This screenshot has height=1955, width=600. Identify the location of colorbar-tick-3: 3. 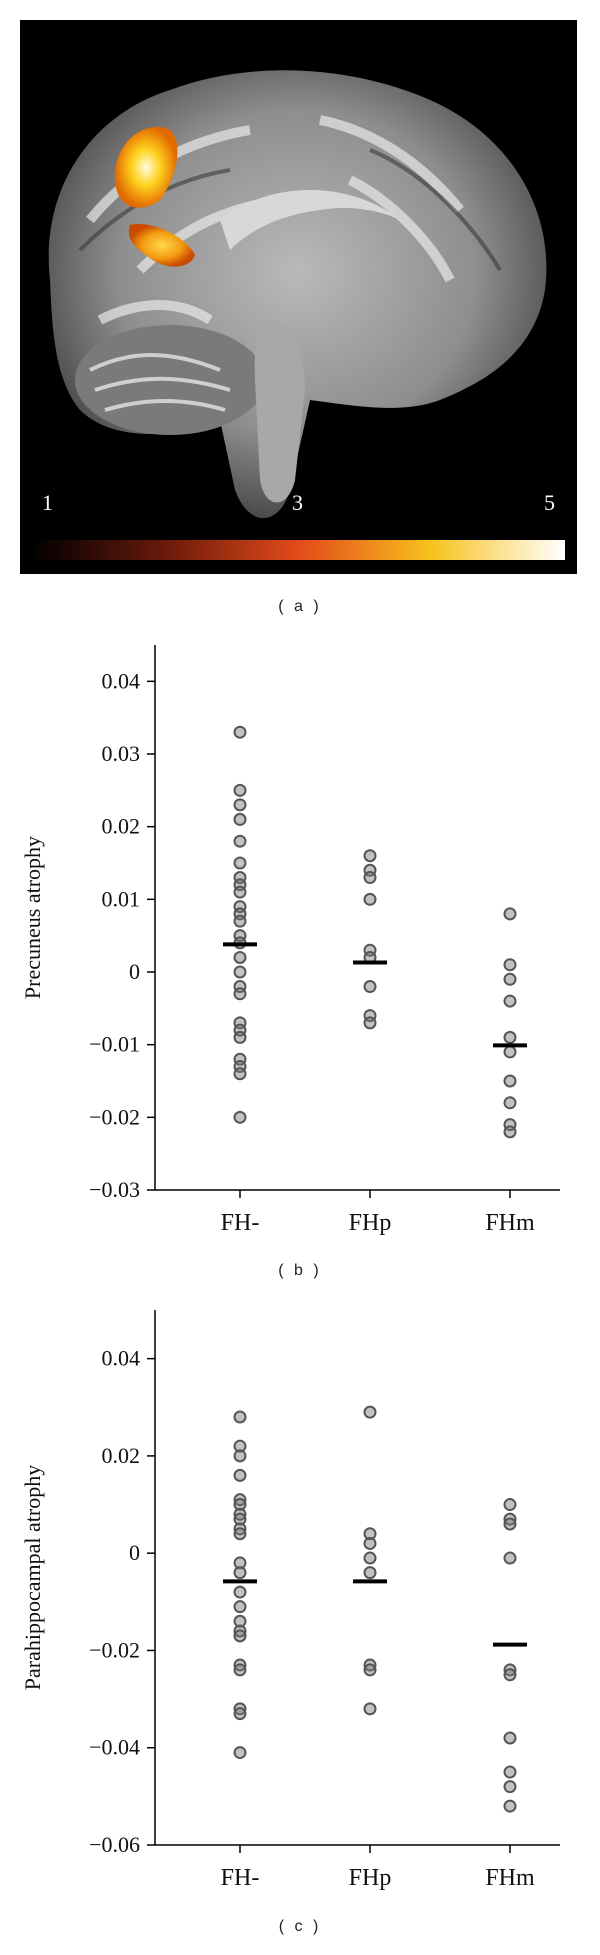
(297, 502).